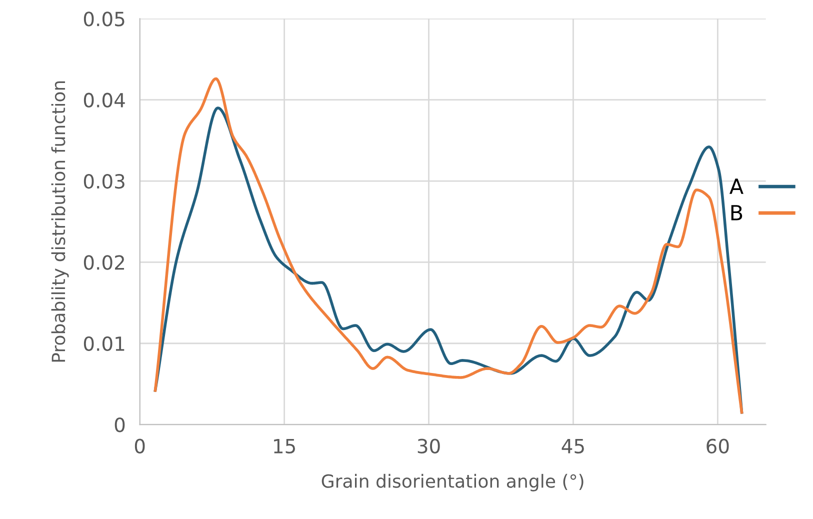 This screenshot has height=519, width=813. Describe the element at coordinates (429, 446) in the screenshot. I see `x-tick-label: 30` at that location.